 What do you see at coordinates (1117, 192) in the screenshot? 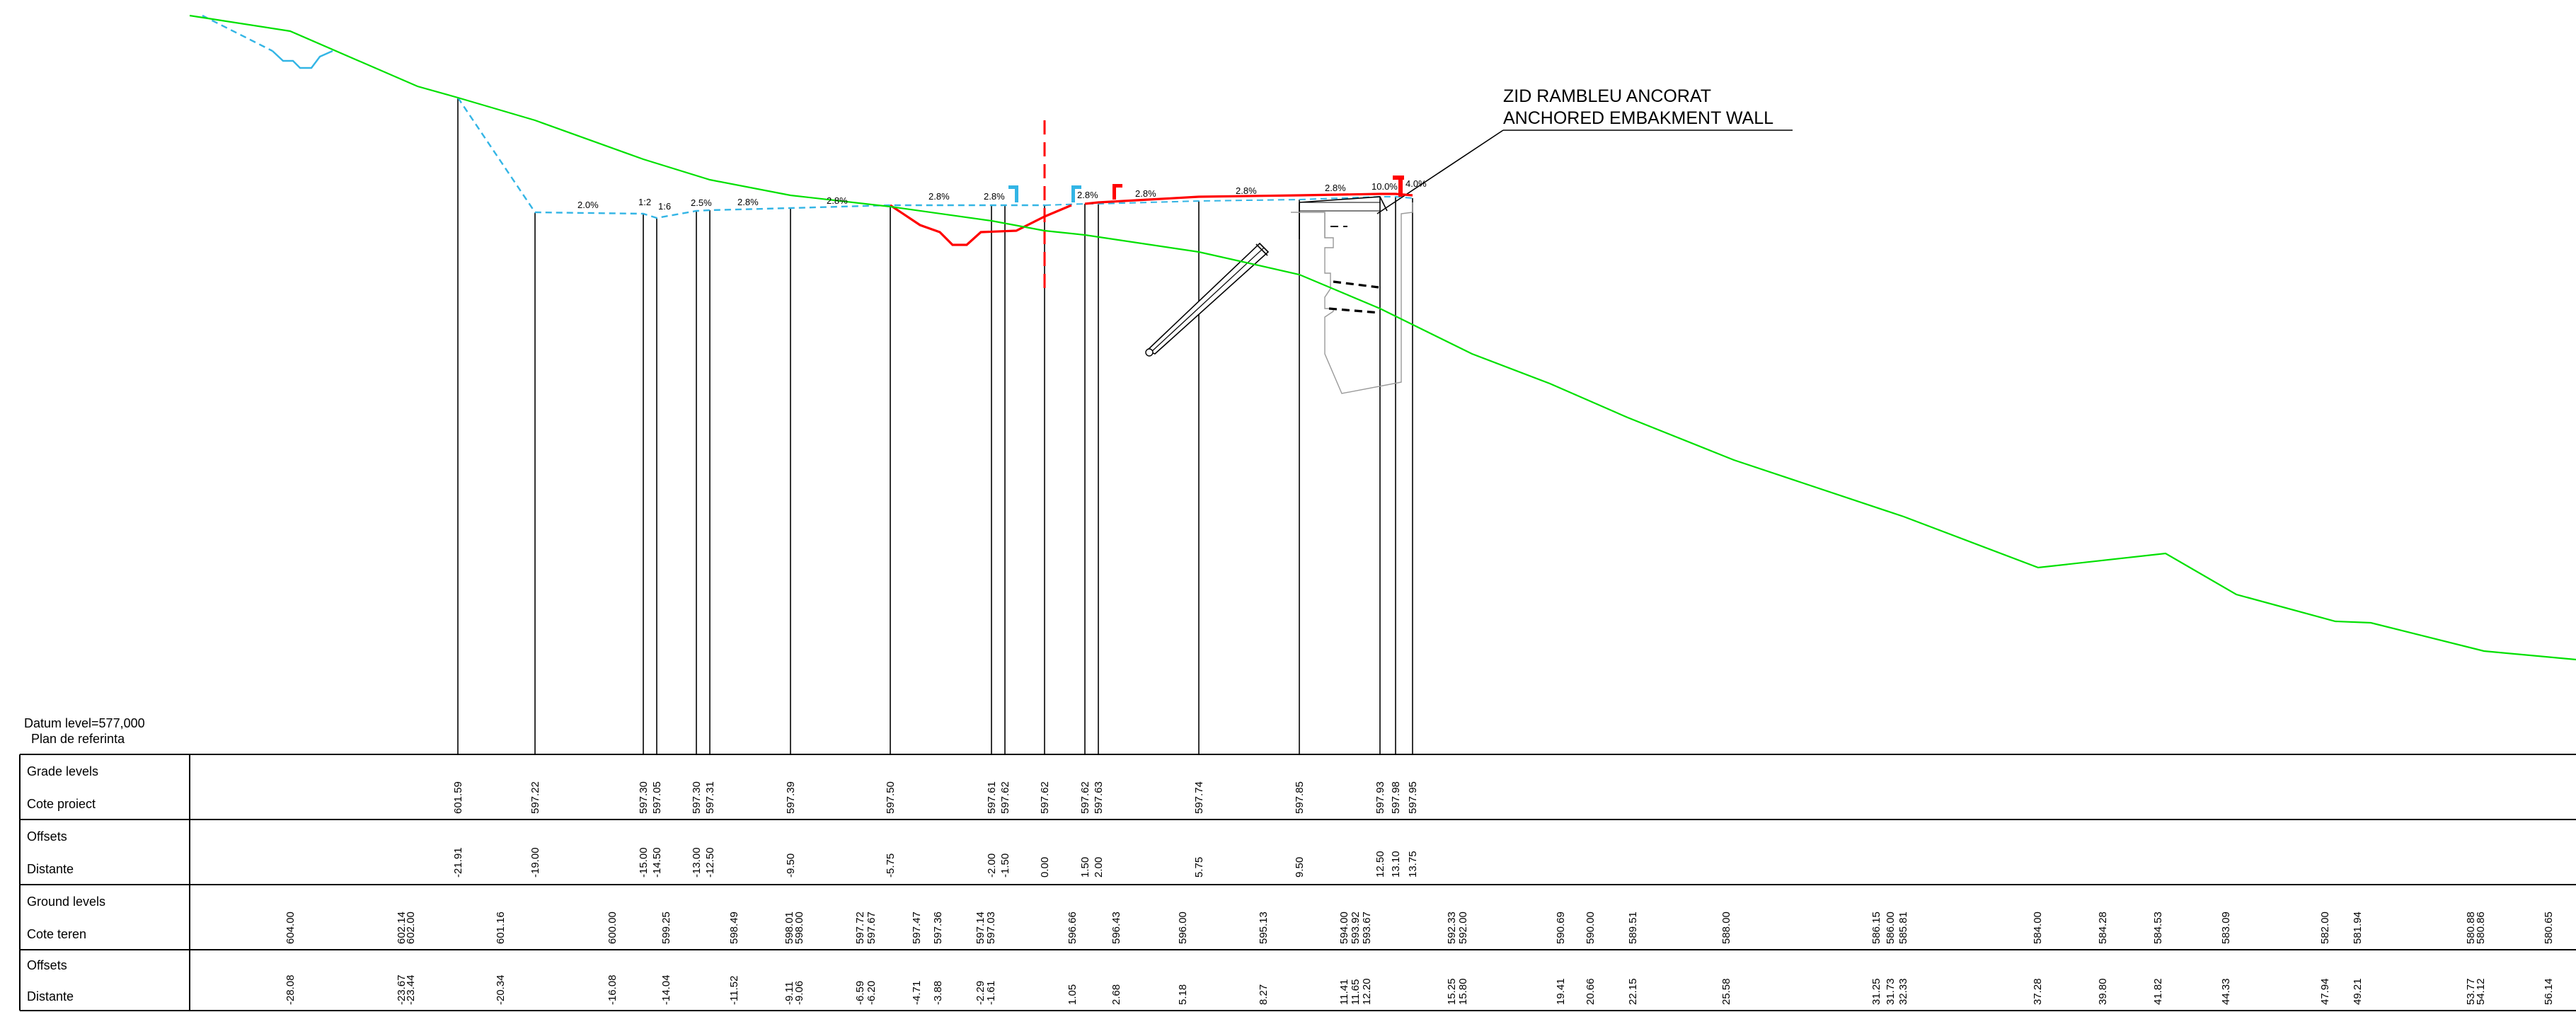
I see `kerb-symbol-red` at bounding box center [1117, 192].